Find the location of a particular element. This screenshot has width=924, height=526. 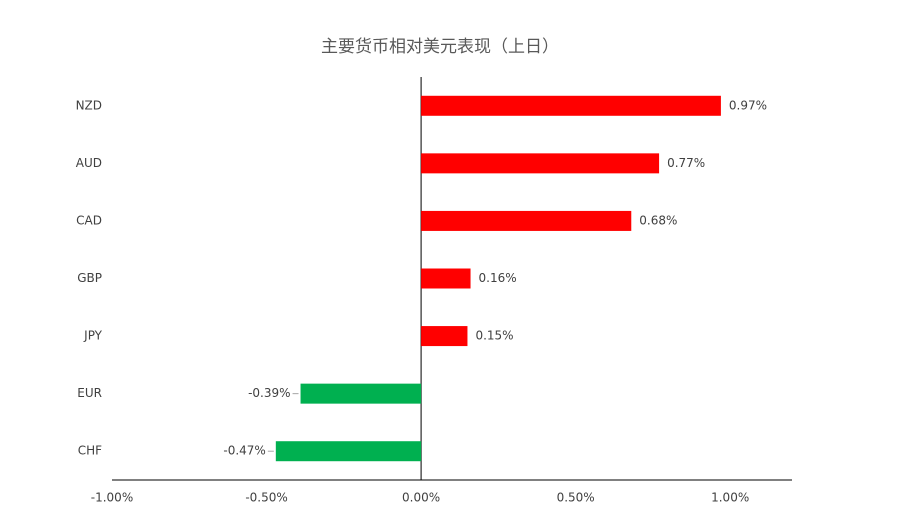

y-tick-label: GBP is located at coordinates (89, 278).